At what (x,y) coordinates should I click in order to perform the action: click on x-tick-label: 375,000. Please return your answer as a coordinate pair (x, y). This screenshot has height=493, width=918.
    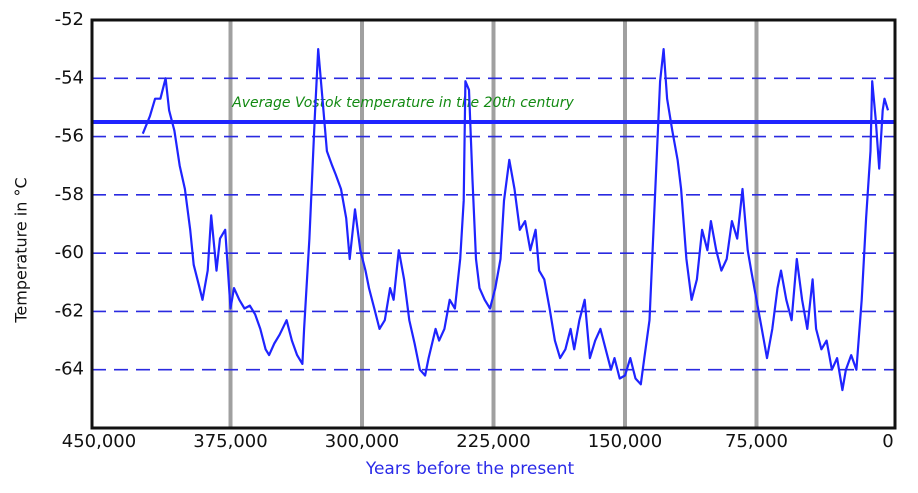
    Looking at the image, I should click on (230, 441).